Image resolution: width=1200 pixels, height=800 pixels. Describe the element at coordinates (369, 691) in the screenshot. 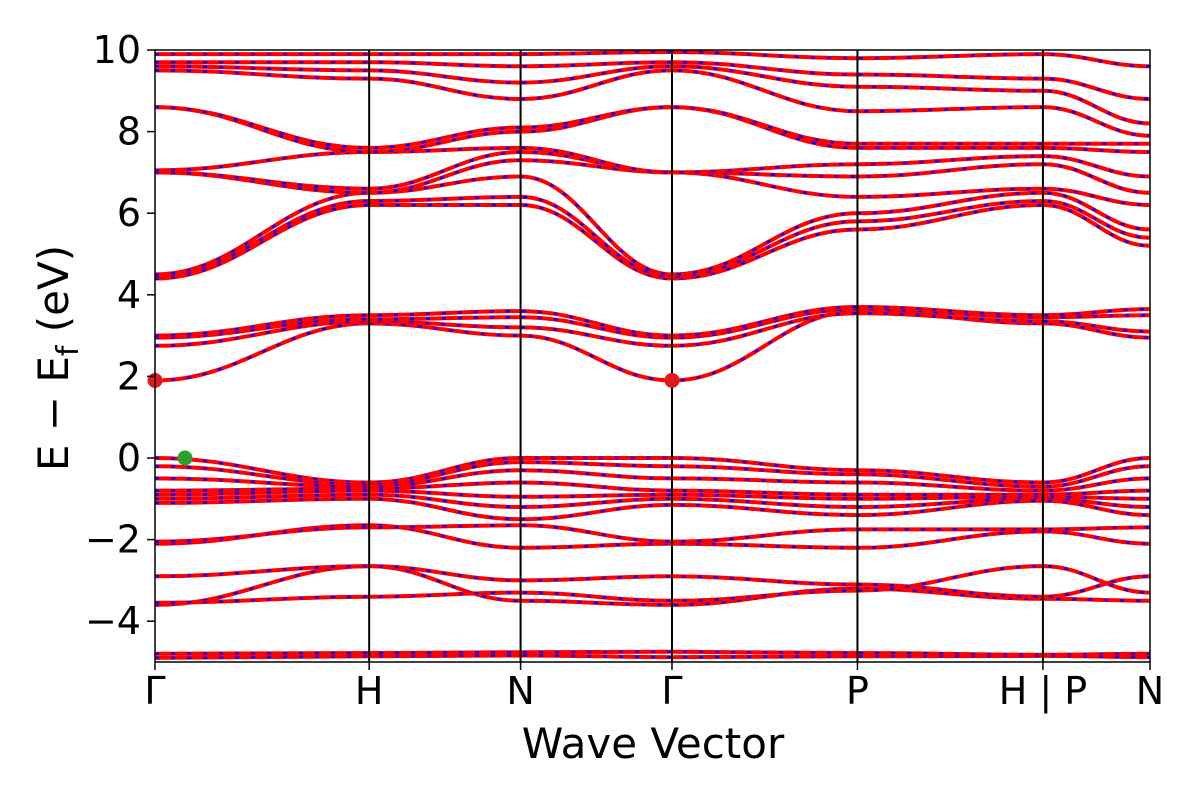

I see `x-tick-label: H` at that location.